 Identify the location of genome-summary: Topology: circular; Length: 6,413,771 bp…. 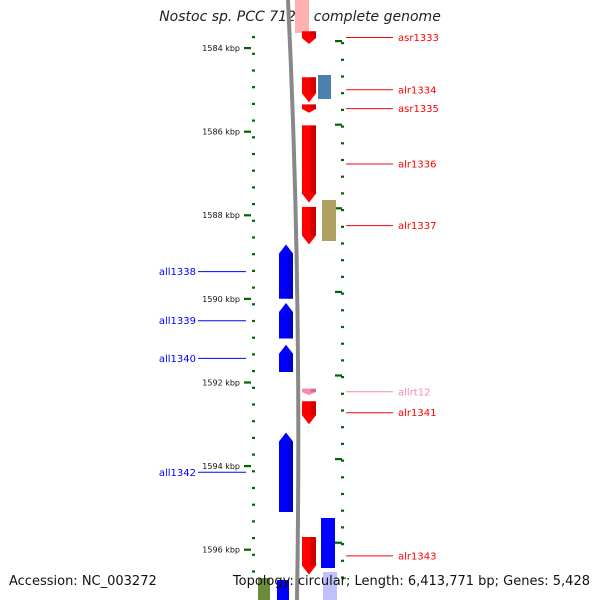
(411, 581).